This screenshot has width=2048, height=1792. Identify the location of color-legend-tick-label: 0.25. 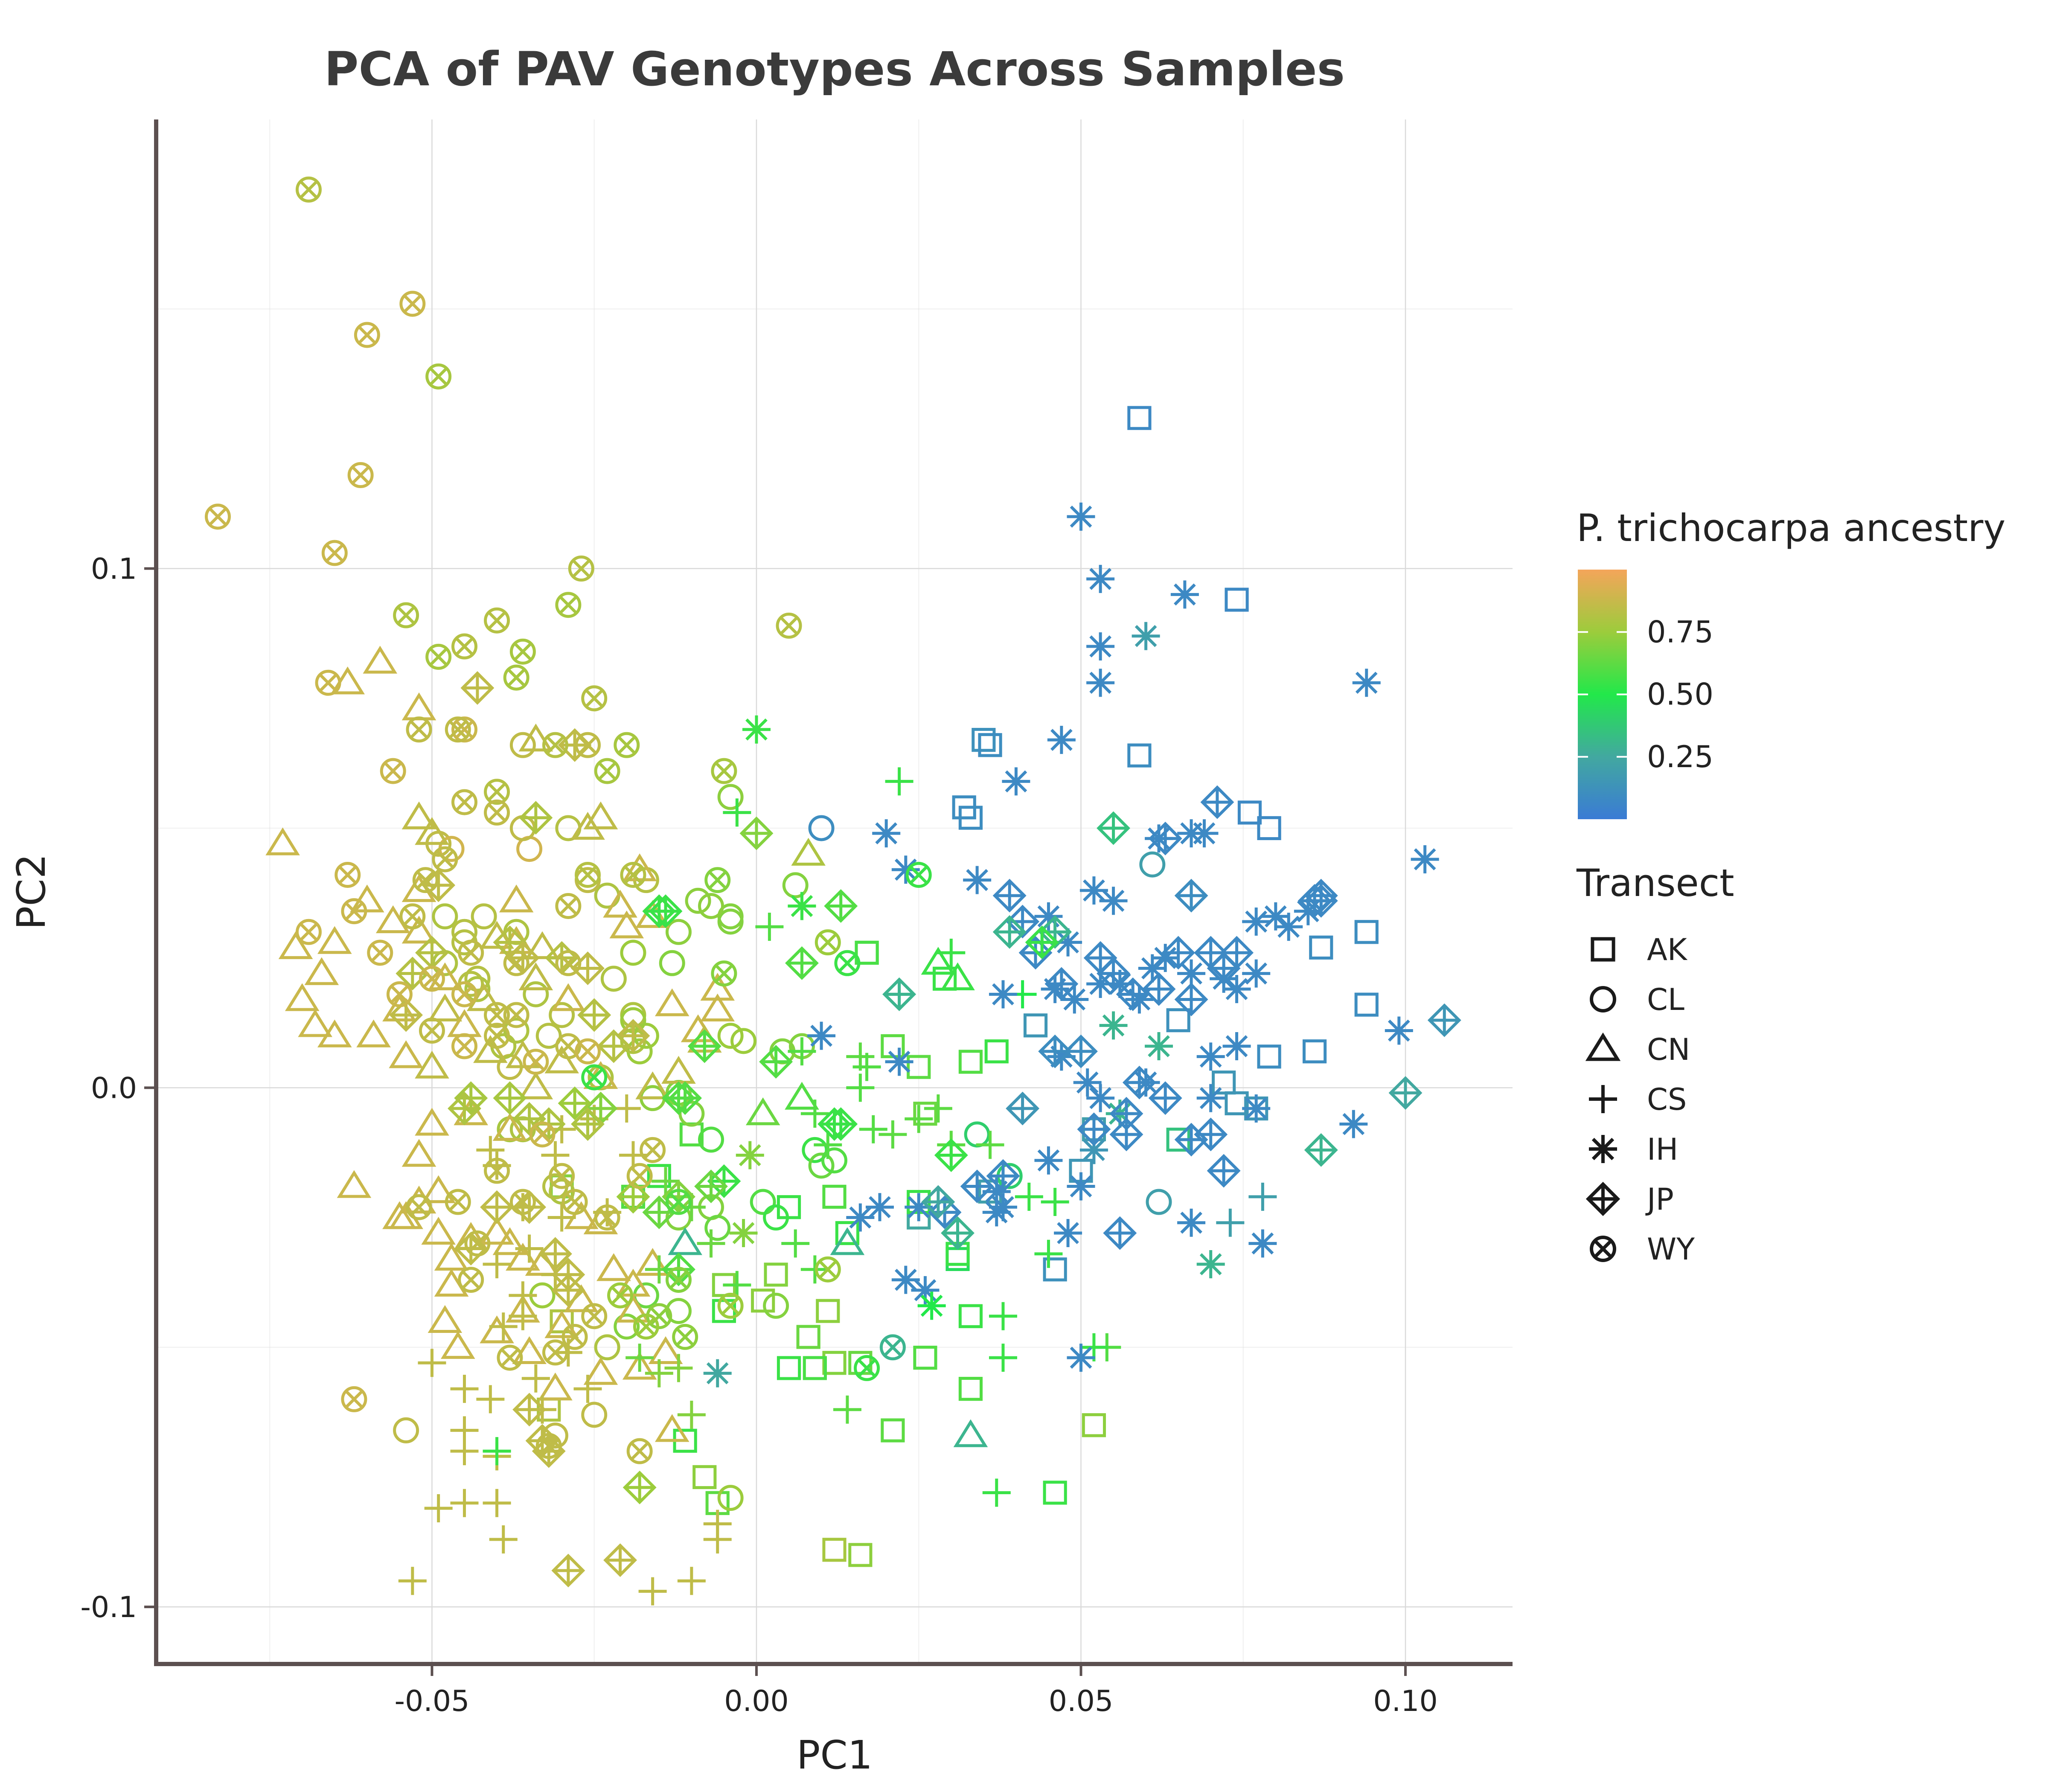
(1680, 756).